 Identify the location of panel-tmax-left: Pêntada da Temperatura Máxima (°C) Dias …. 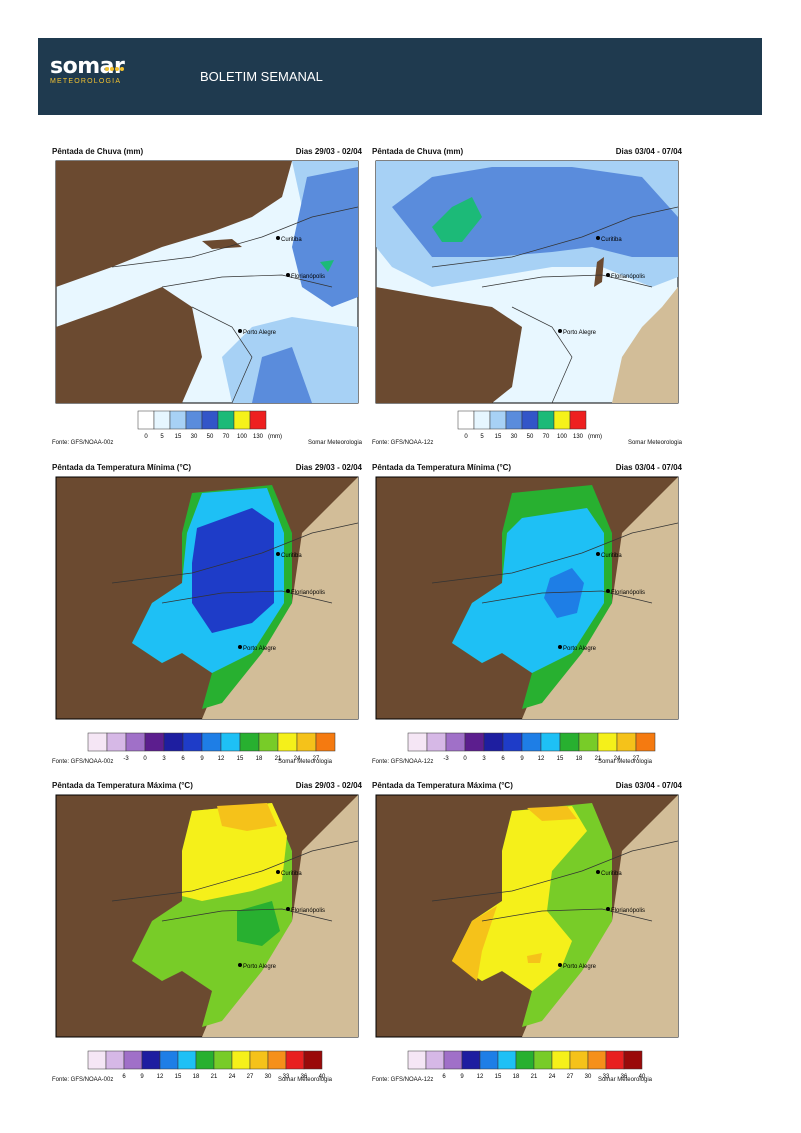
(207, 933).